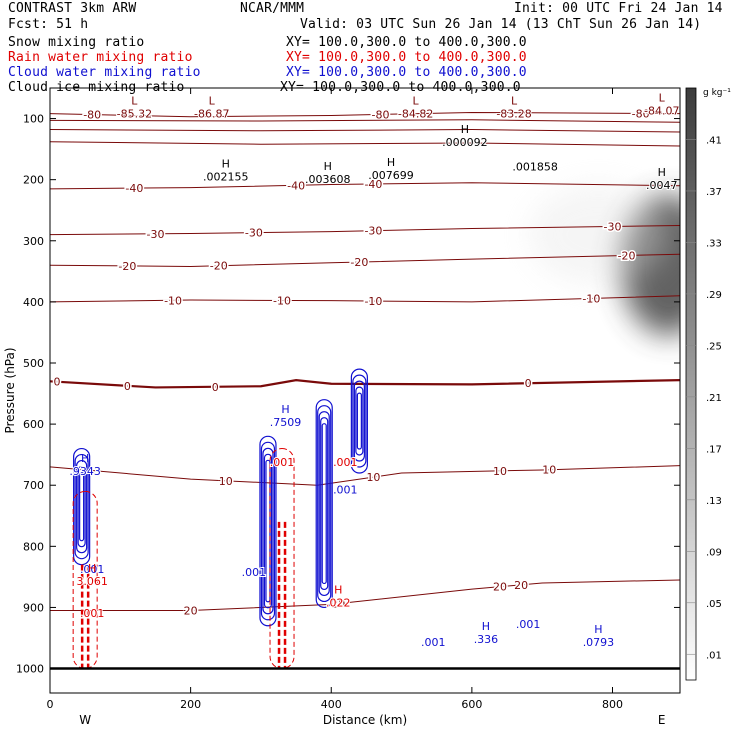 Image resolution: width=740 pixels, height=740 pixels. What do you see at coordinates (714, 604) in the screenshot?
I see `colorbar-tick-label: .05` at bounding box center [714, 604].